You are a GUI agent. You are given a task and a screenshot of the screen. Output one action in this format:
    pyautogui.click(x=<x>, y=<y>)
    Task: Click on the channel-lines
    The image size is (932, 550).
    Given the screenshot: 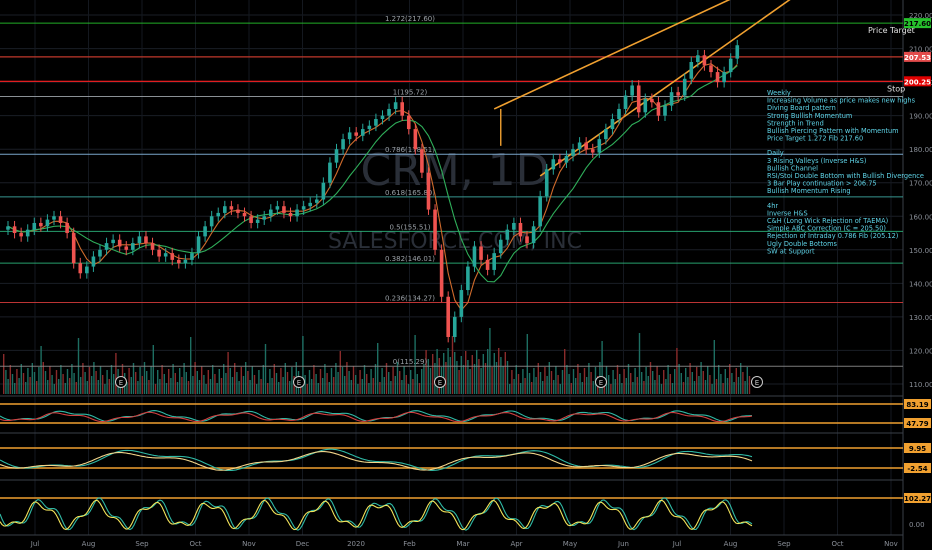 What is the action you would take?
    pyautogui.click(x=644, y=88)
    